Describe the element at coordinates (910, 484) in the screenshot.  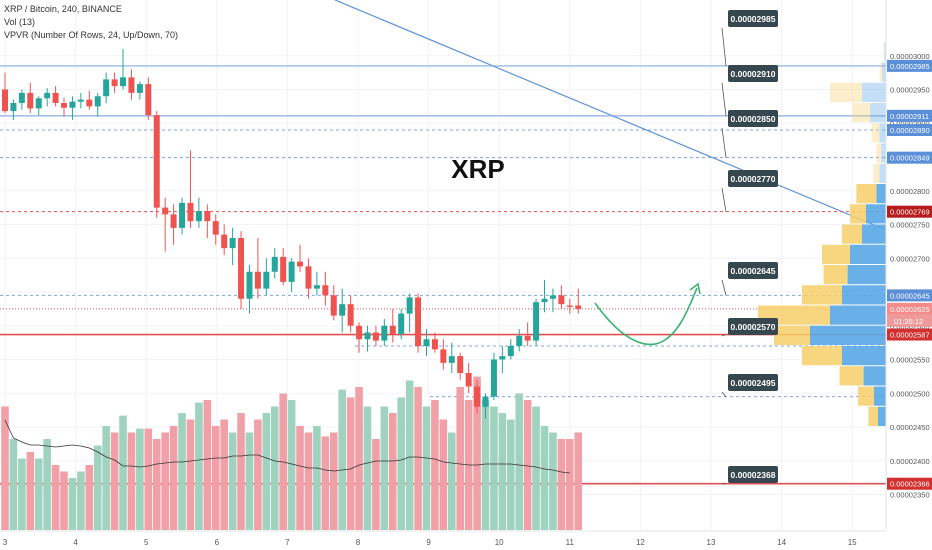
I see `price-level-tag-label: 0.00002366` at that location.